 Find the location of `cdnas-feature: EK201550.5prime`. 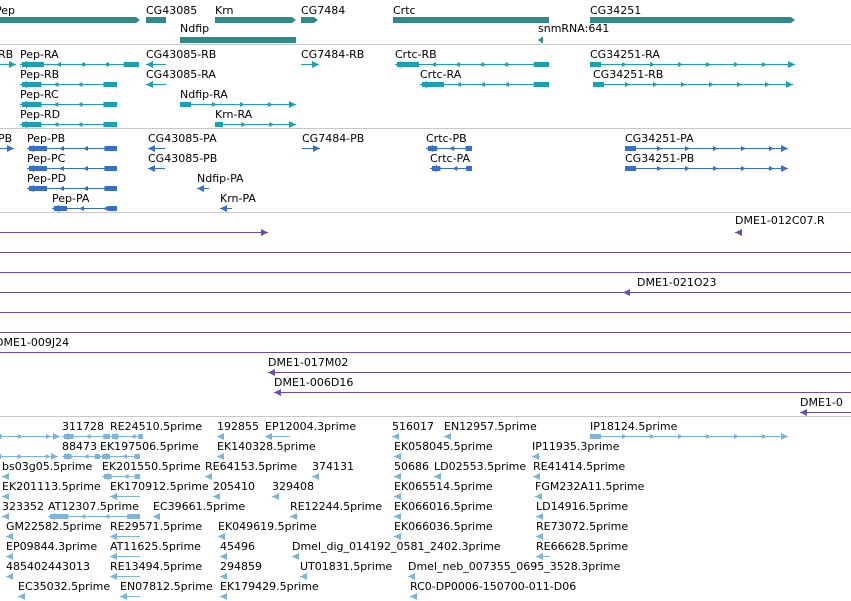

cdnas-feature: EK201550.5prime is located at coordinates (151, 470).